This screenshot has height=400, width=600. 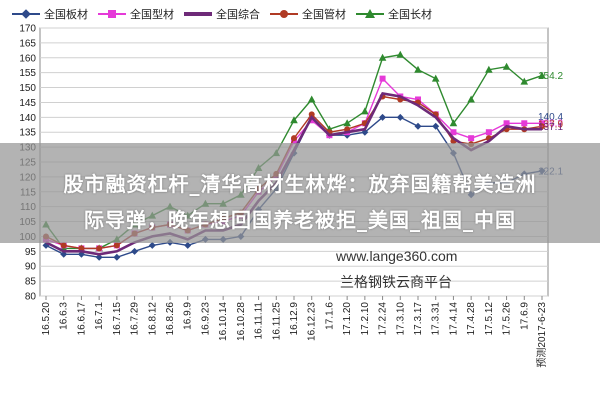 I want to click on x-tick-label: 16.7.1, so click(x=99, y=316).